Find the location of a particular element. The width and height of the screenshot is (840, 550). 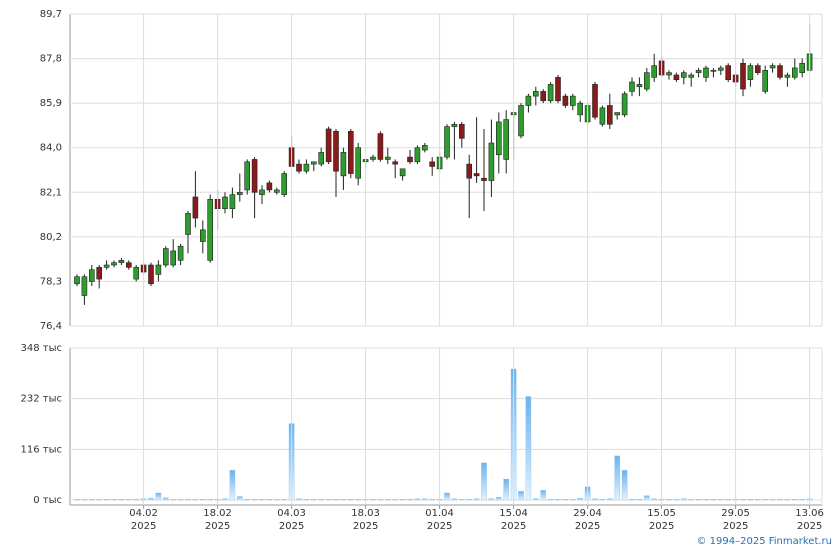

x-tick-label: 13.06 2025 is located at coordinates (809, 520).